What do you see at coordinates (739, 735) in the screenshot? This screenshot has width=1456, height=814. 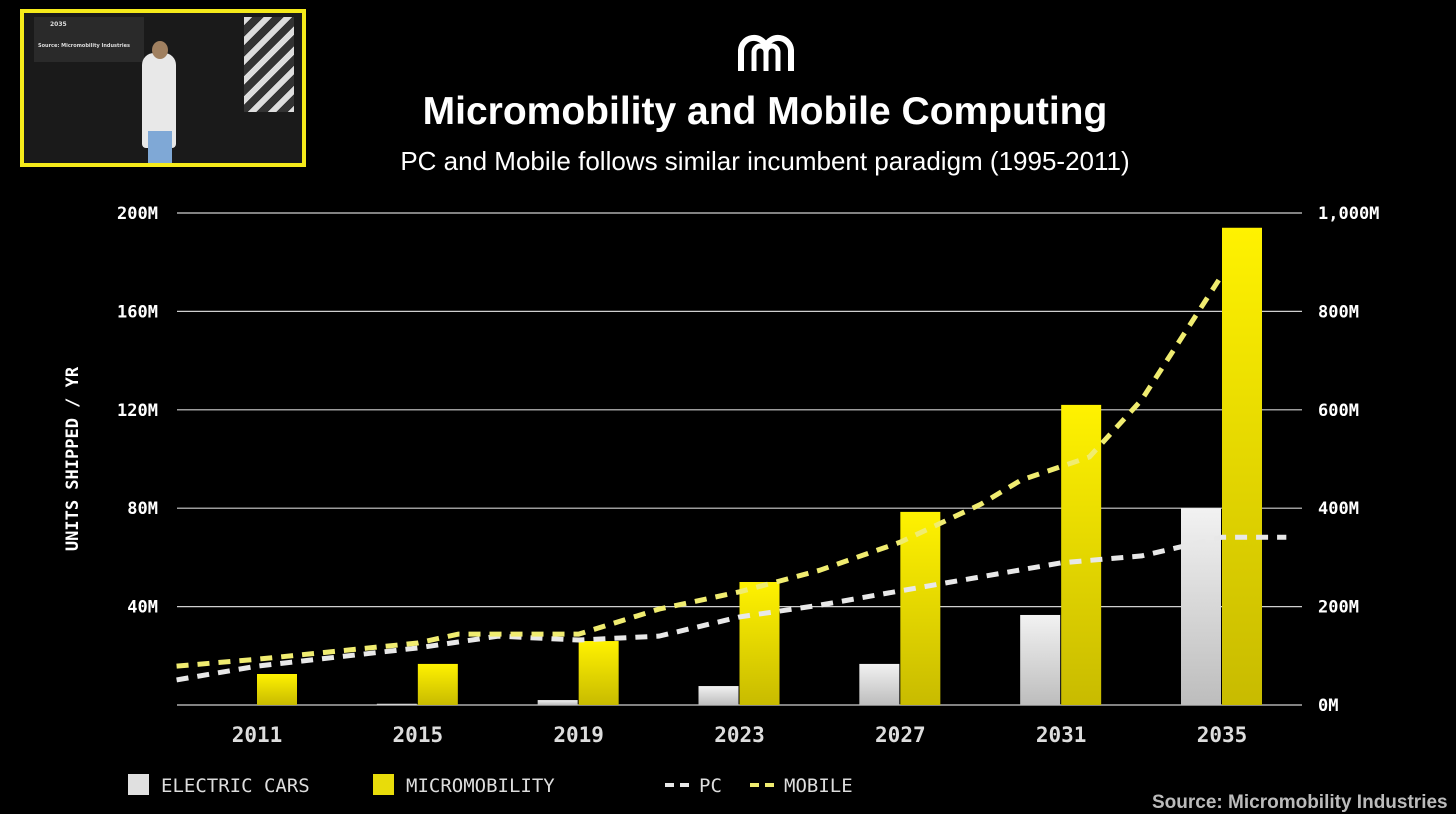 I see `x-tick-label: 2023` at bounding box center [739, 735].